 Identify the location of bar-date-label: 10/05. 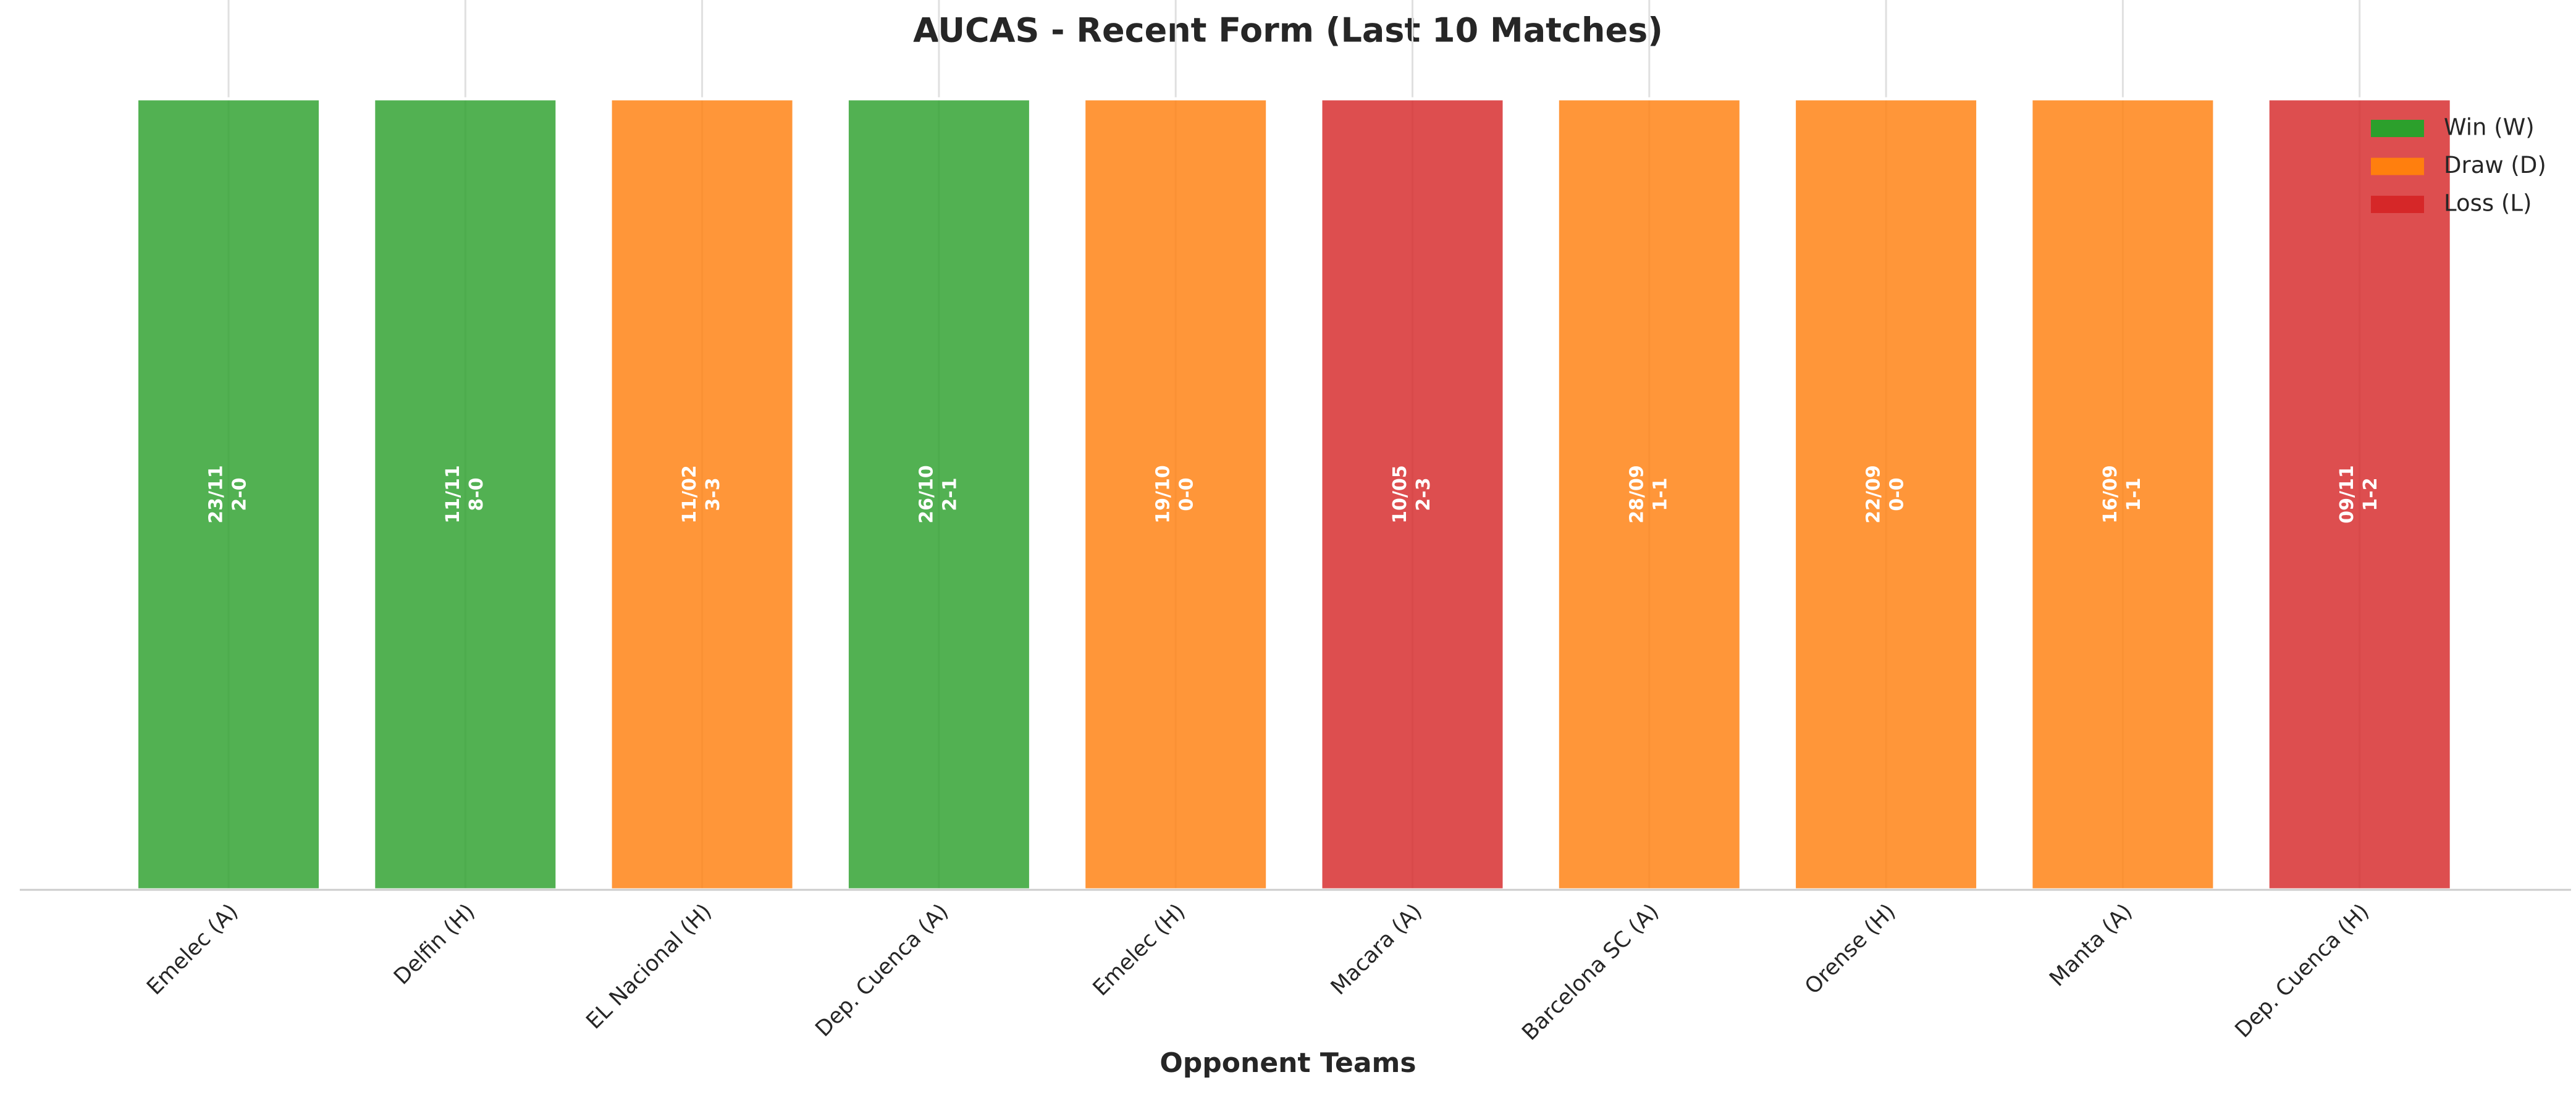
(1400, 494).